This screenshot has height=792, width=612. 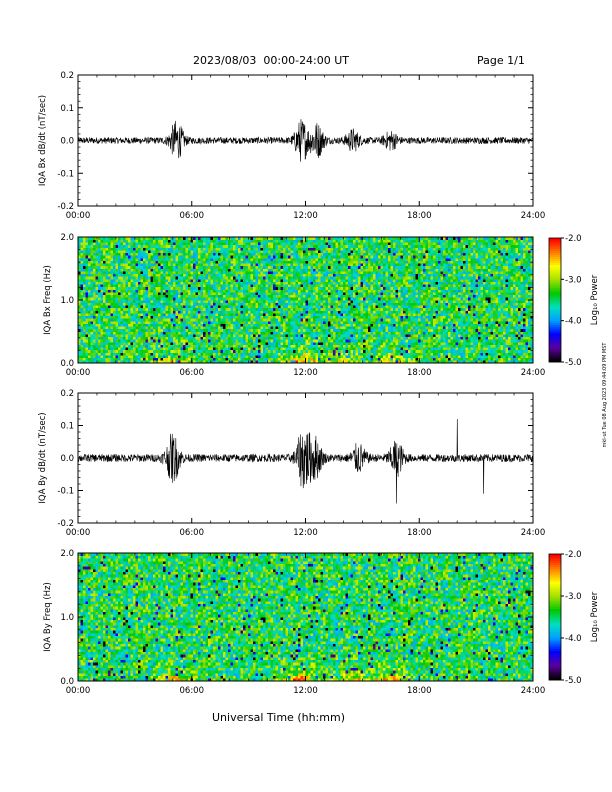 I want to click on data-trace, so click(x=305, y=140).